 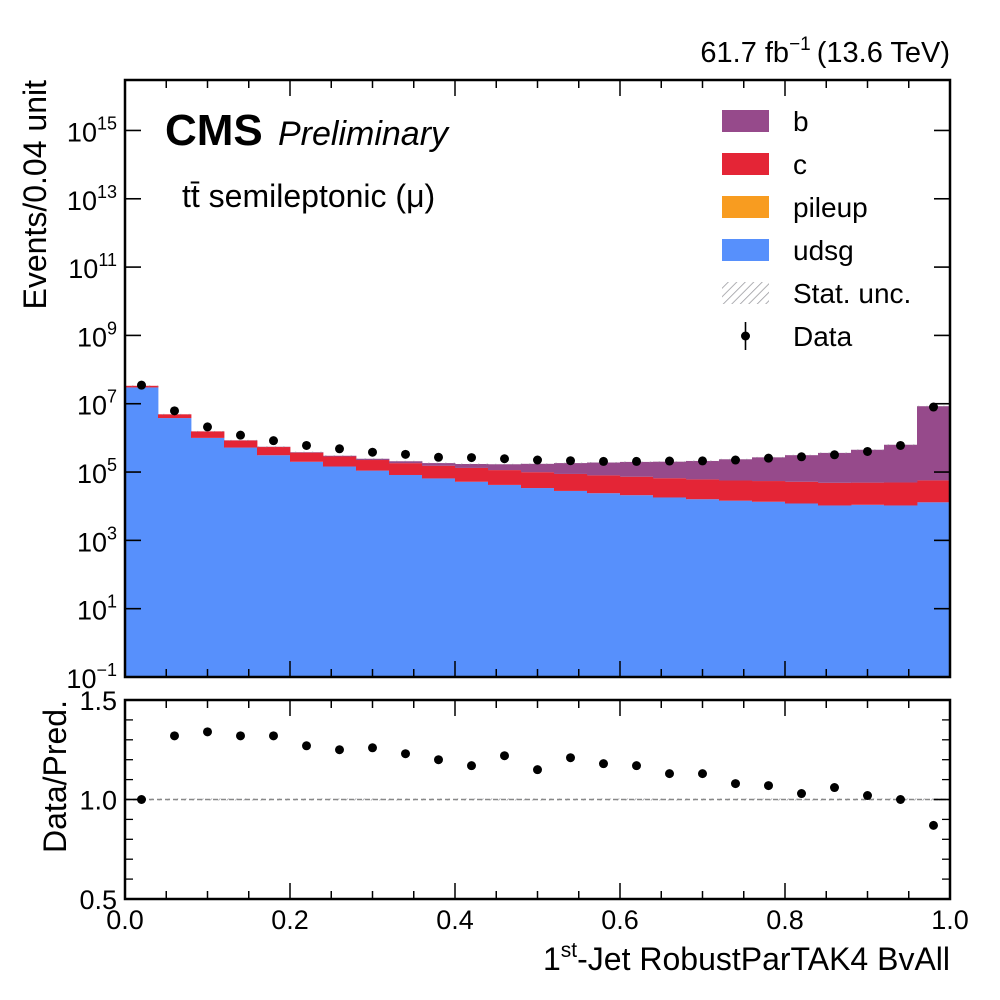 I want to click on y-tick-exp: 1, so click(x=112, y=602).